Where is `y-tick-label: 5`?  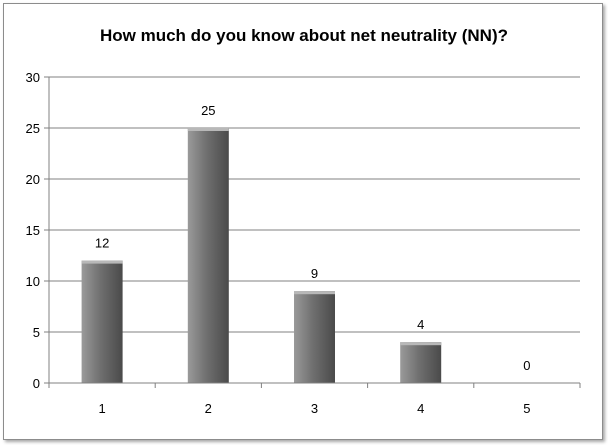 y-tick-label: 5 is located at coordinates (36, 332).